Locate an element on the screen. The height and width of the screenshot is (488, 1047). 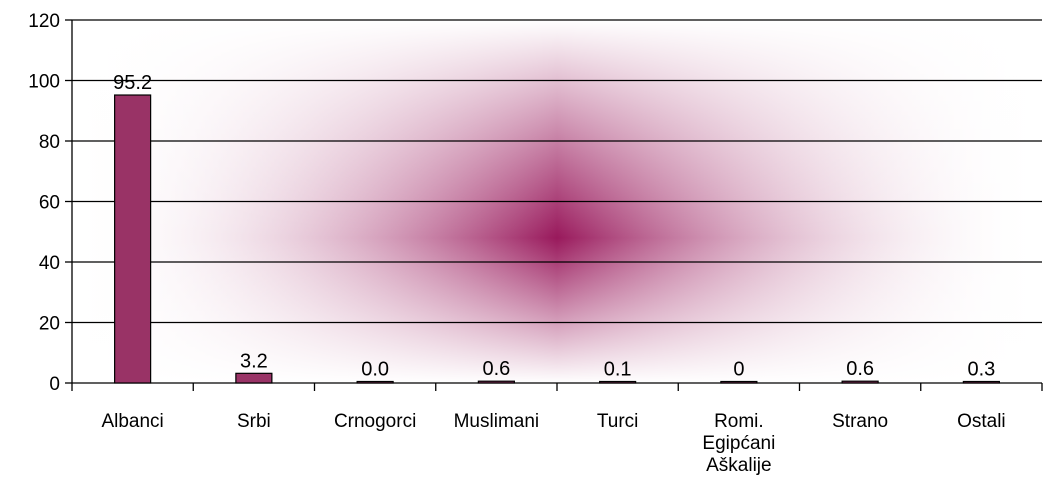
y-tick-label: 0 is located at coordinates (54, 384).